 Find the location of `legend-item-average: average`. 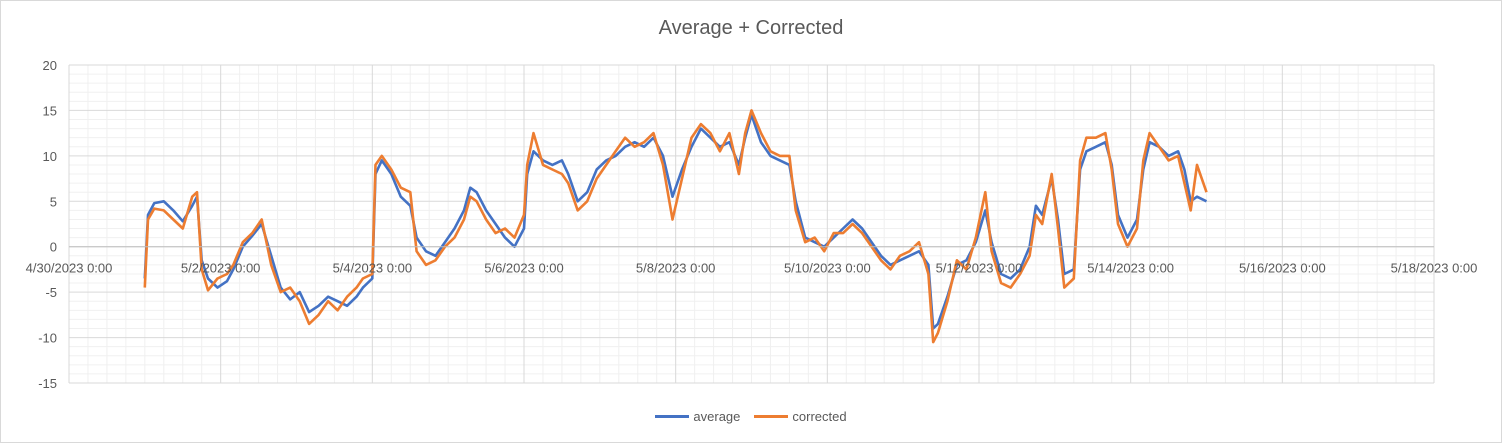

legend-item-average: average is located at coordinates (697, 416).